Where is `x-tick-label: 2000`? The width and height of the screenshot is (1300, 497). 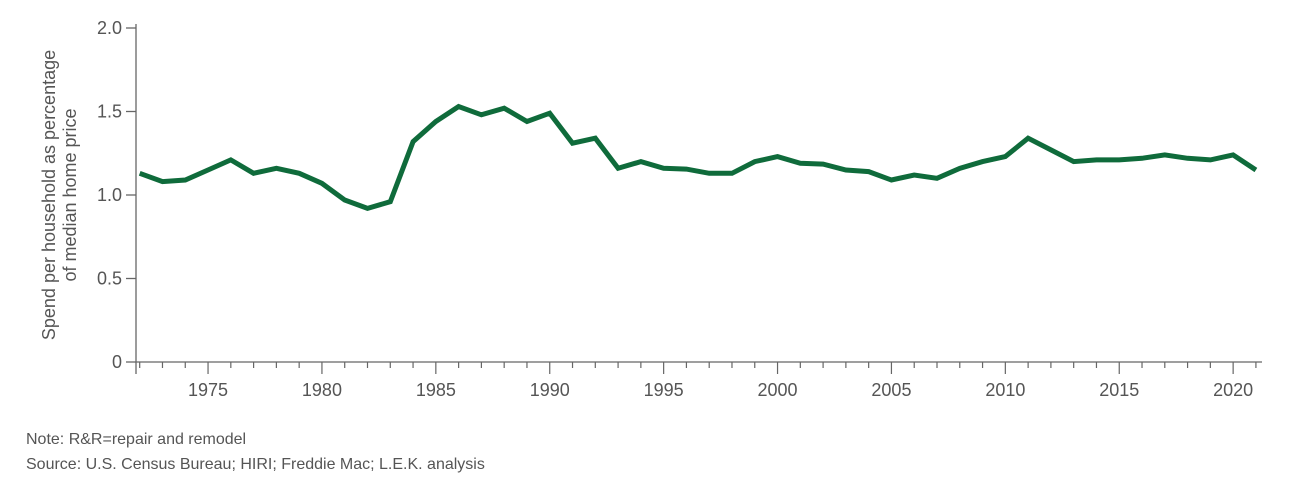
x-tick-label: 2000 is located at coordinates (778, 390).